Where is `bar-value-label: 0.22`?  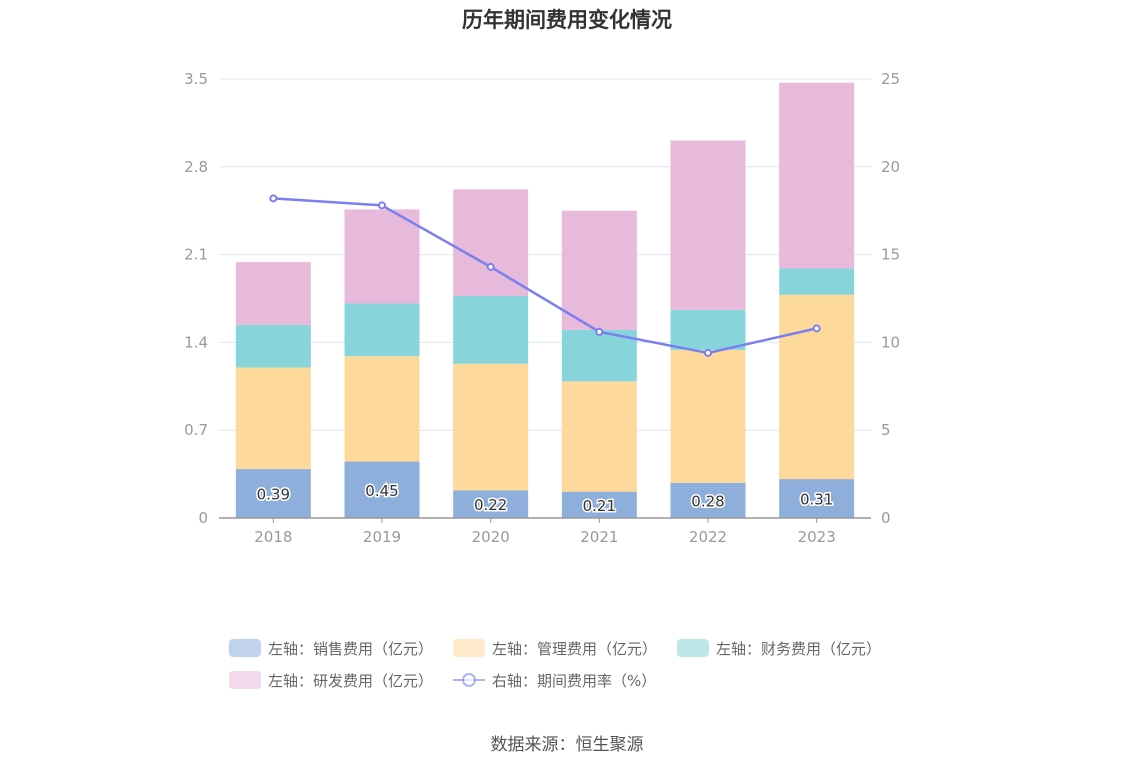 bar-value-label: 0.22 is located at coordinates (490, 505).